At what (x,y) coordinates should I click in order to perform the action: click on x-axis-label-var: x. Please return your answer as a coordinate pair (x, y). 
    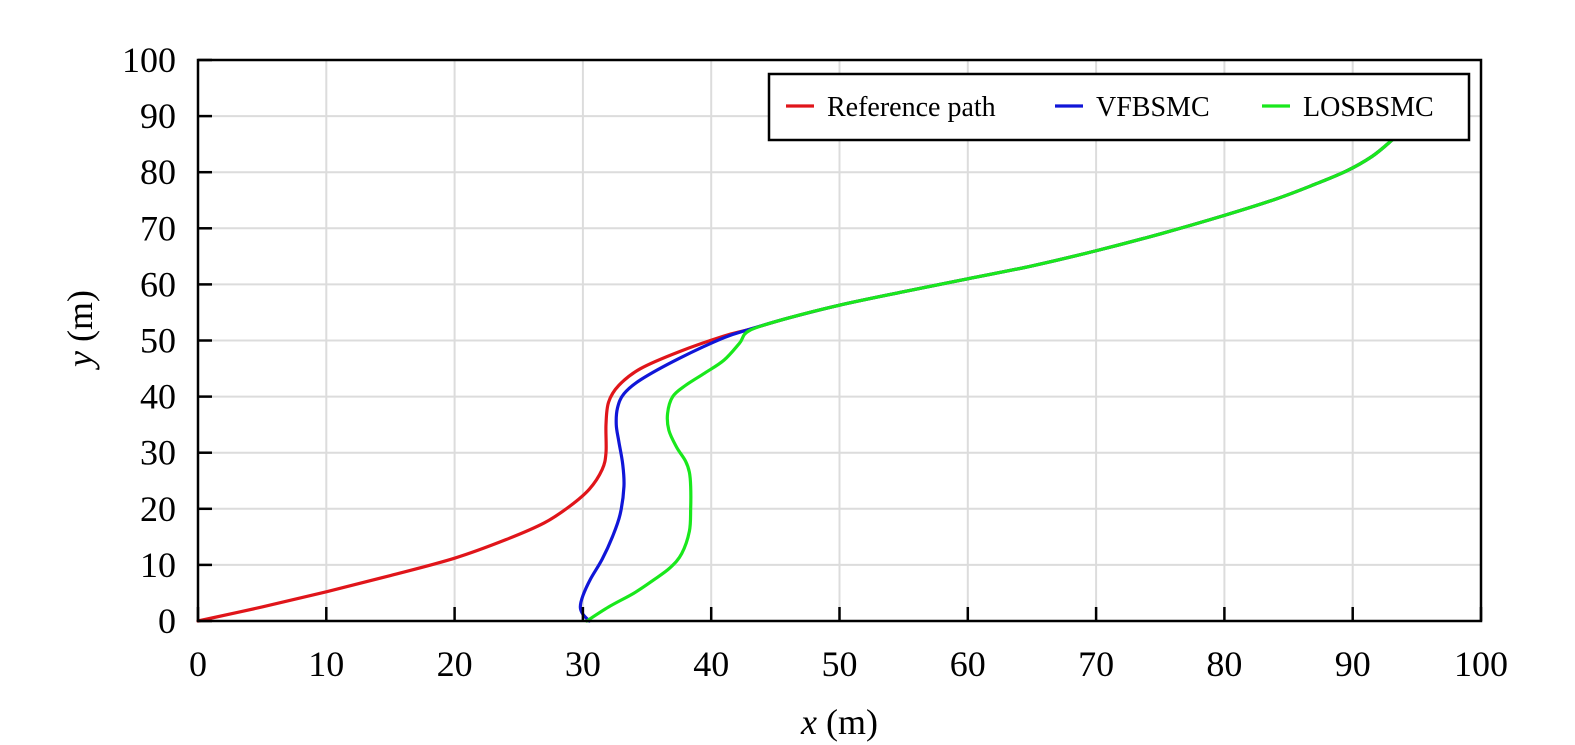
    Looking at the image, I should click on (808, 722).